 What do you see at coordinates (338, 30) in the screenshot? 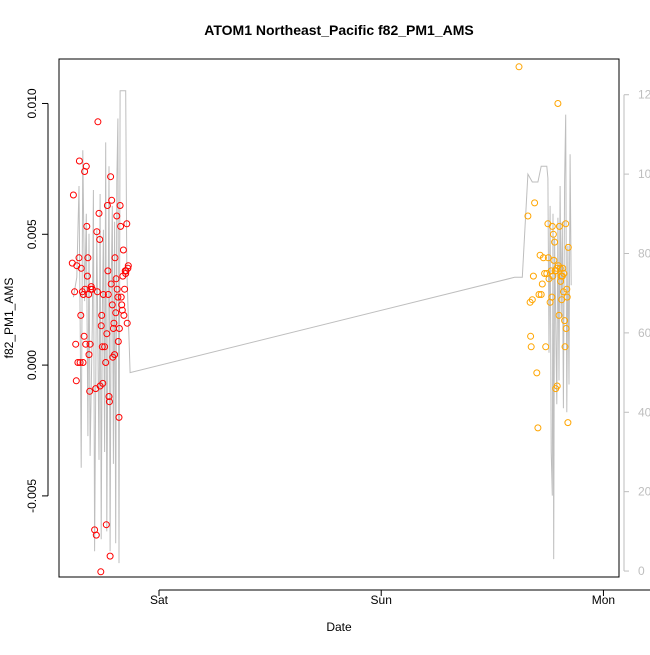
I see `chart-title: ATOM1 Northeast_Pacific f82_PM1_AMS` at bounding box center [338, 30].